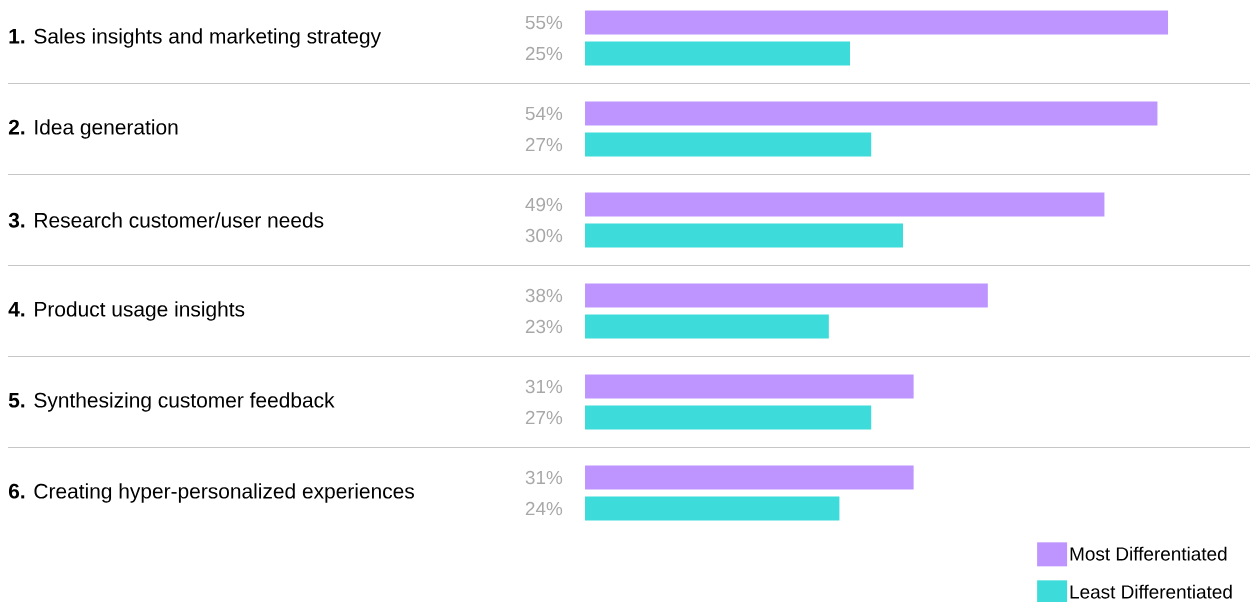 The image size is (1252, 602). What do you see at coordinates (93, 129) in the screenshot?
I see `y-tick-label: 2. Idea generation` at bounding box center [93, 129].